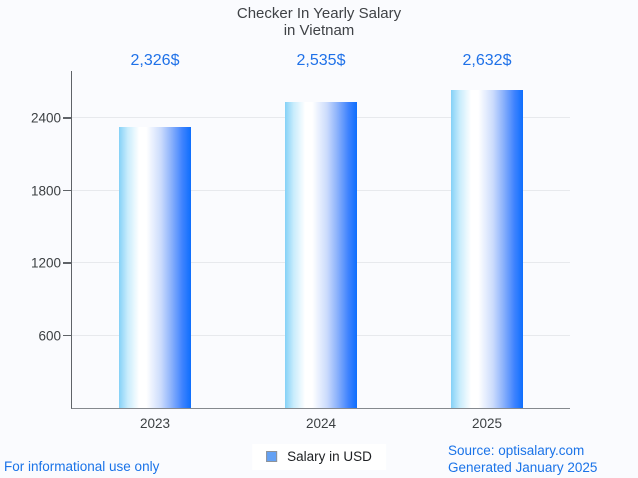  What do you see at coordinates (321, 254) in the screenshot?
I see `bar-2024` at bounding box center [321, 254].